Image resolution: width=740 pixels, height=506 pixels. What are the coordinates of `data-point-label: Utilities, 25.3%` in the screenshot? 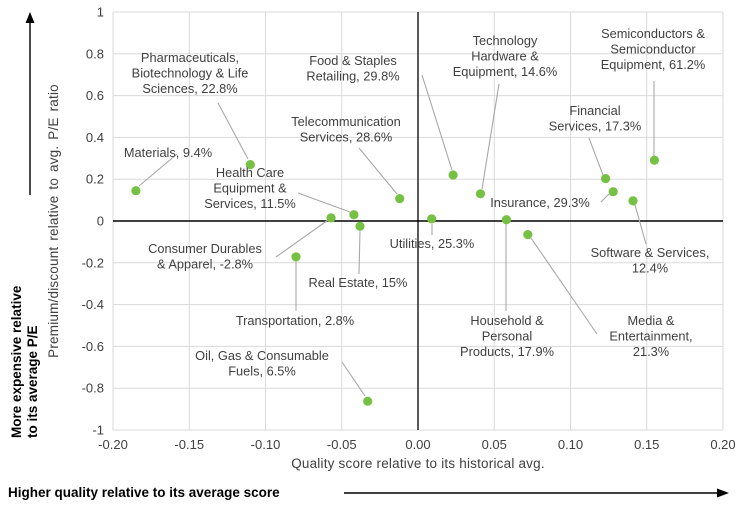 It's located at (432, 243).